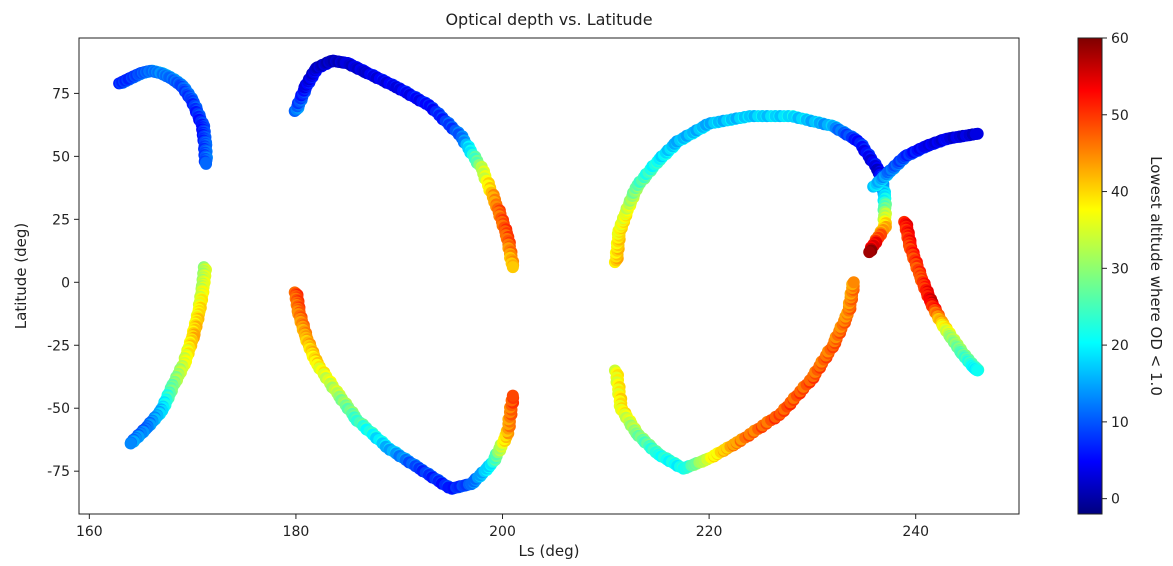  Describe the element at coordinates (58, 346) in the screenshot. I see `y-tick-label: -25` at that location.